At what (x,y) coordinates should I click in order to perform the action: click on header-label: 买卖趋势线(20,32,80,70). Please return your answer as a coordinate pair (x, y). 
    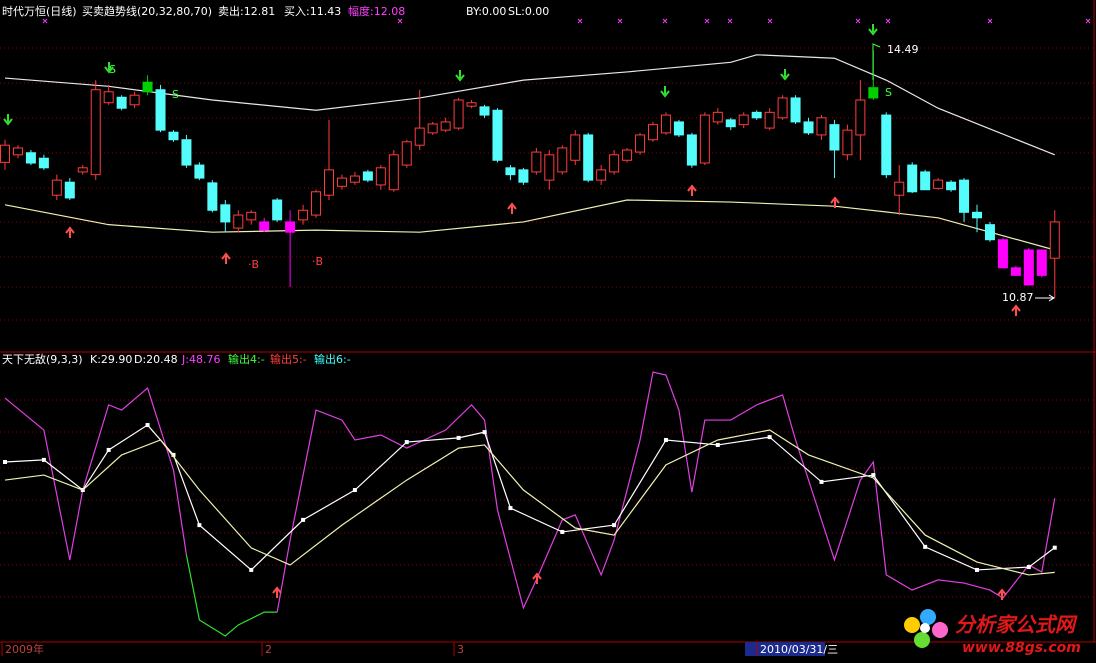
    Looking at the image, I should click on (147, 11).